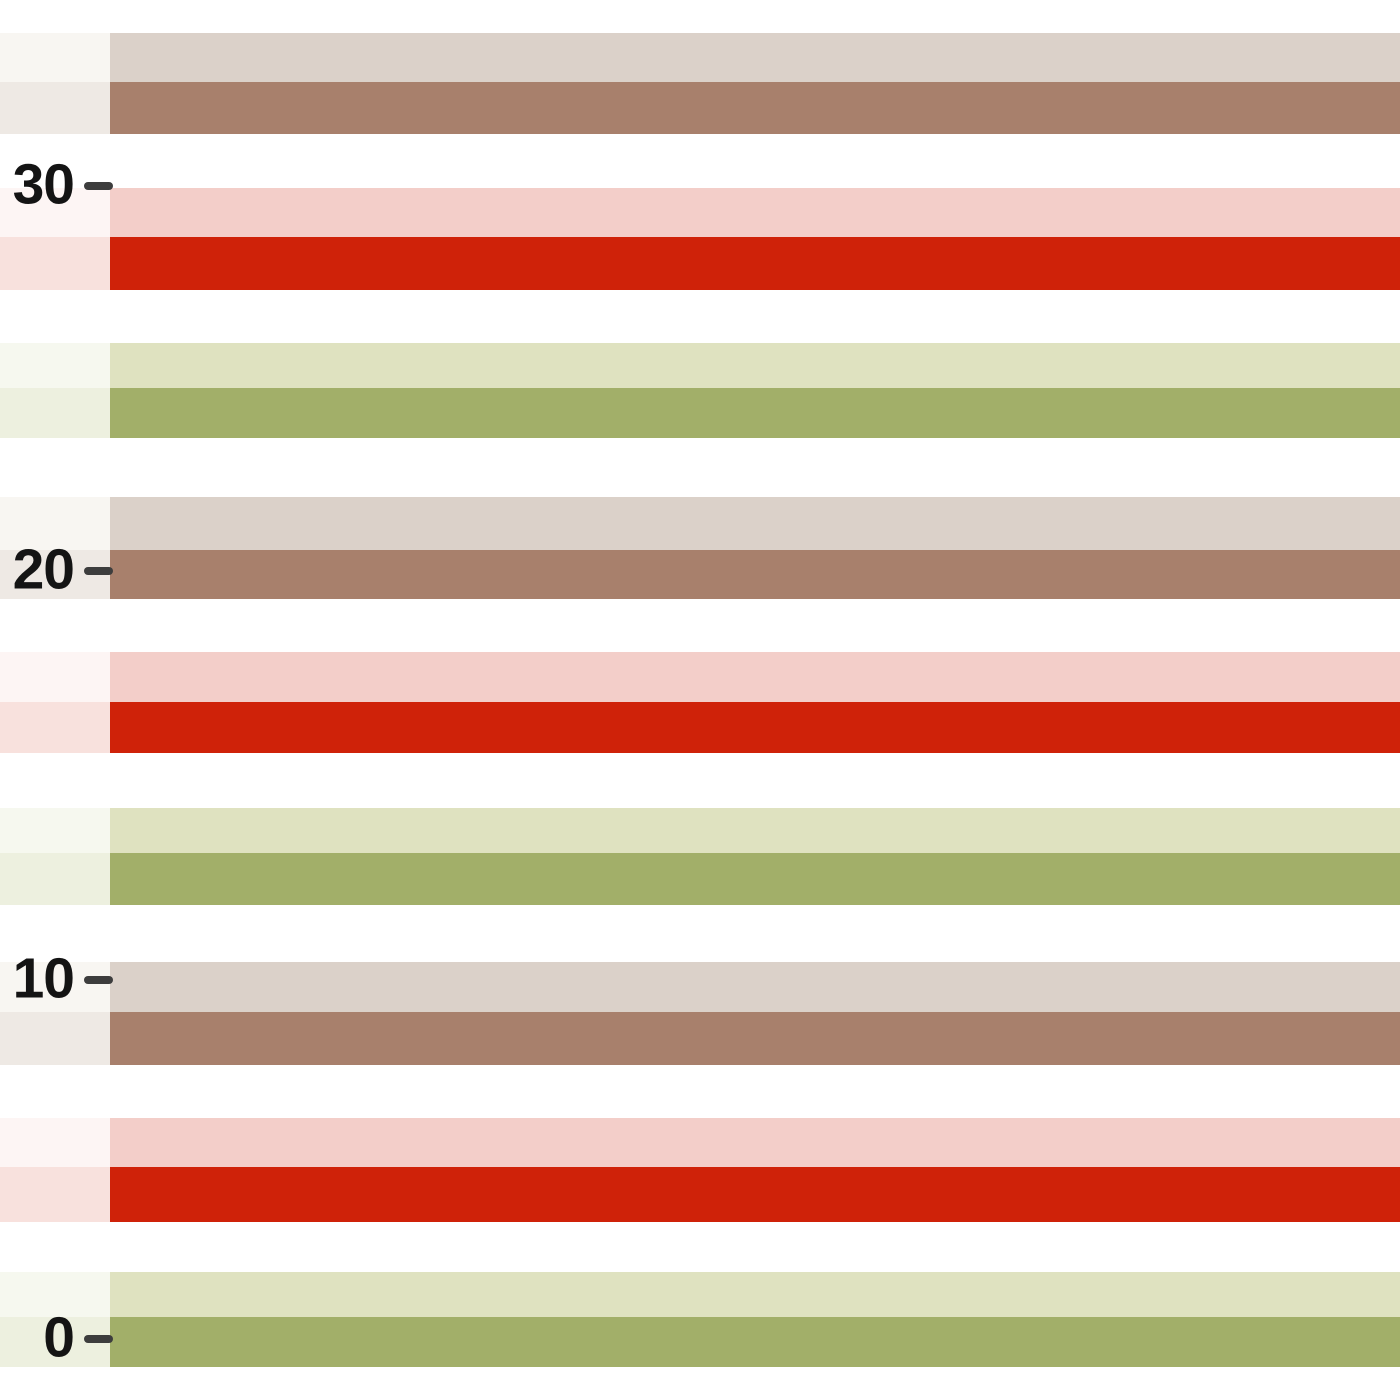 The width and height of the screenshot is (1400, 1400). I want to click on y-axis-tick-label: 30, so click(43, 184).